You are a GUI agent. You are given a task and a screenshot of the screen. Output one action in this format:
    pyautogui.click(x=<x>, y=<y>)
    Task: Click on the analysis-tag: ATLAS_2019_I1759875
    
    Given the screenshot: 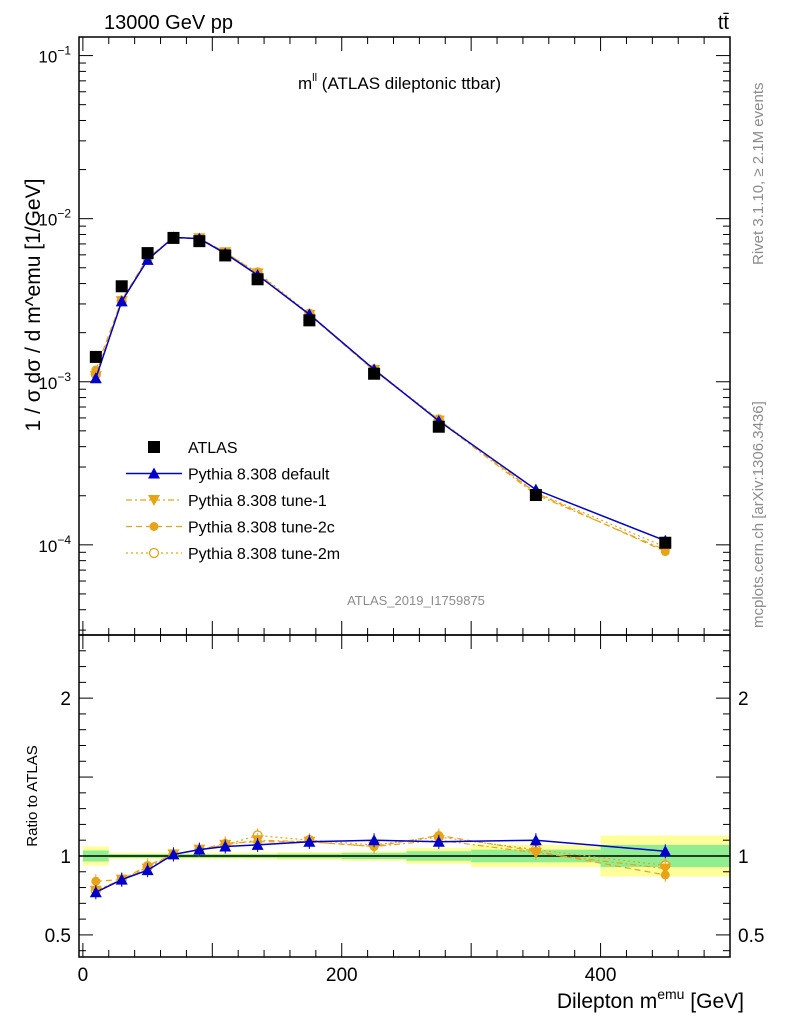 What is the action you would take?
    pyautogui.click(x=416, y=600)
    